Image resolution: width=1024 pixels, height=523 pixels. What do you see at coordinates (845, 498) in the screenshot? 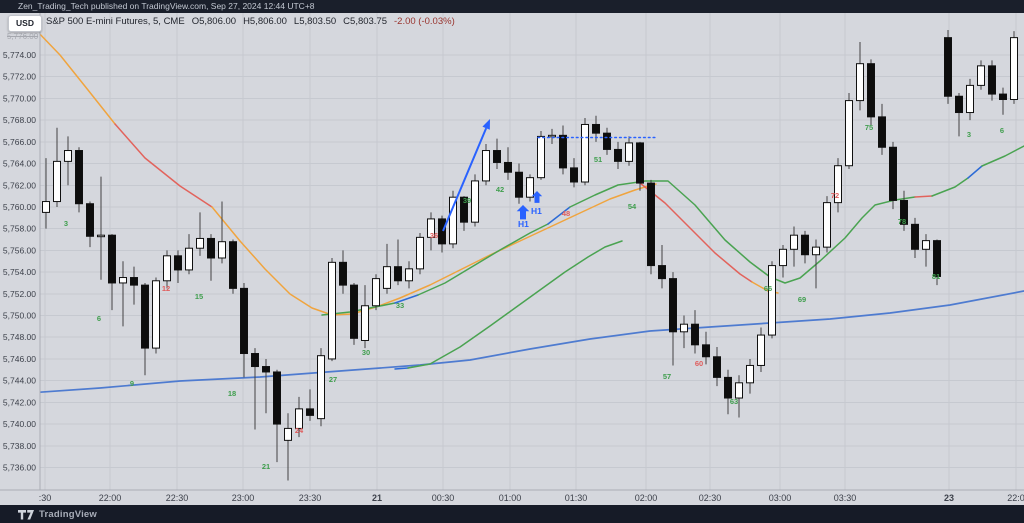
I see `time-scale-label: 03:30` at bounding box center [845, 498].